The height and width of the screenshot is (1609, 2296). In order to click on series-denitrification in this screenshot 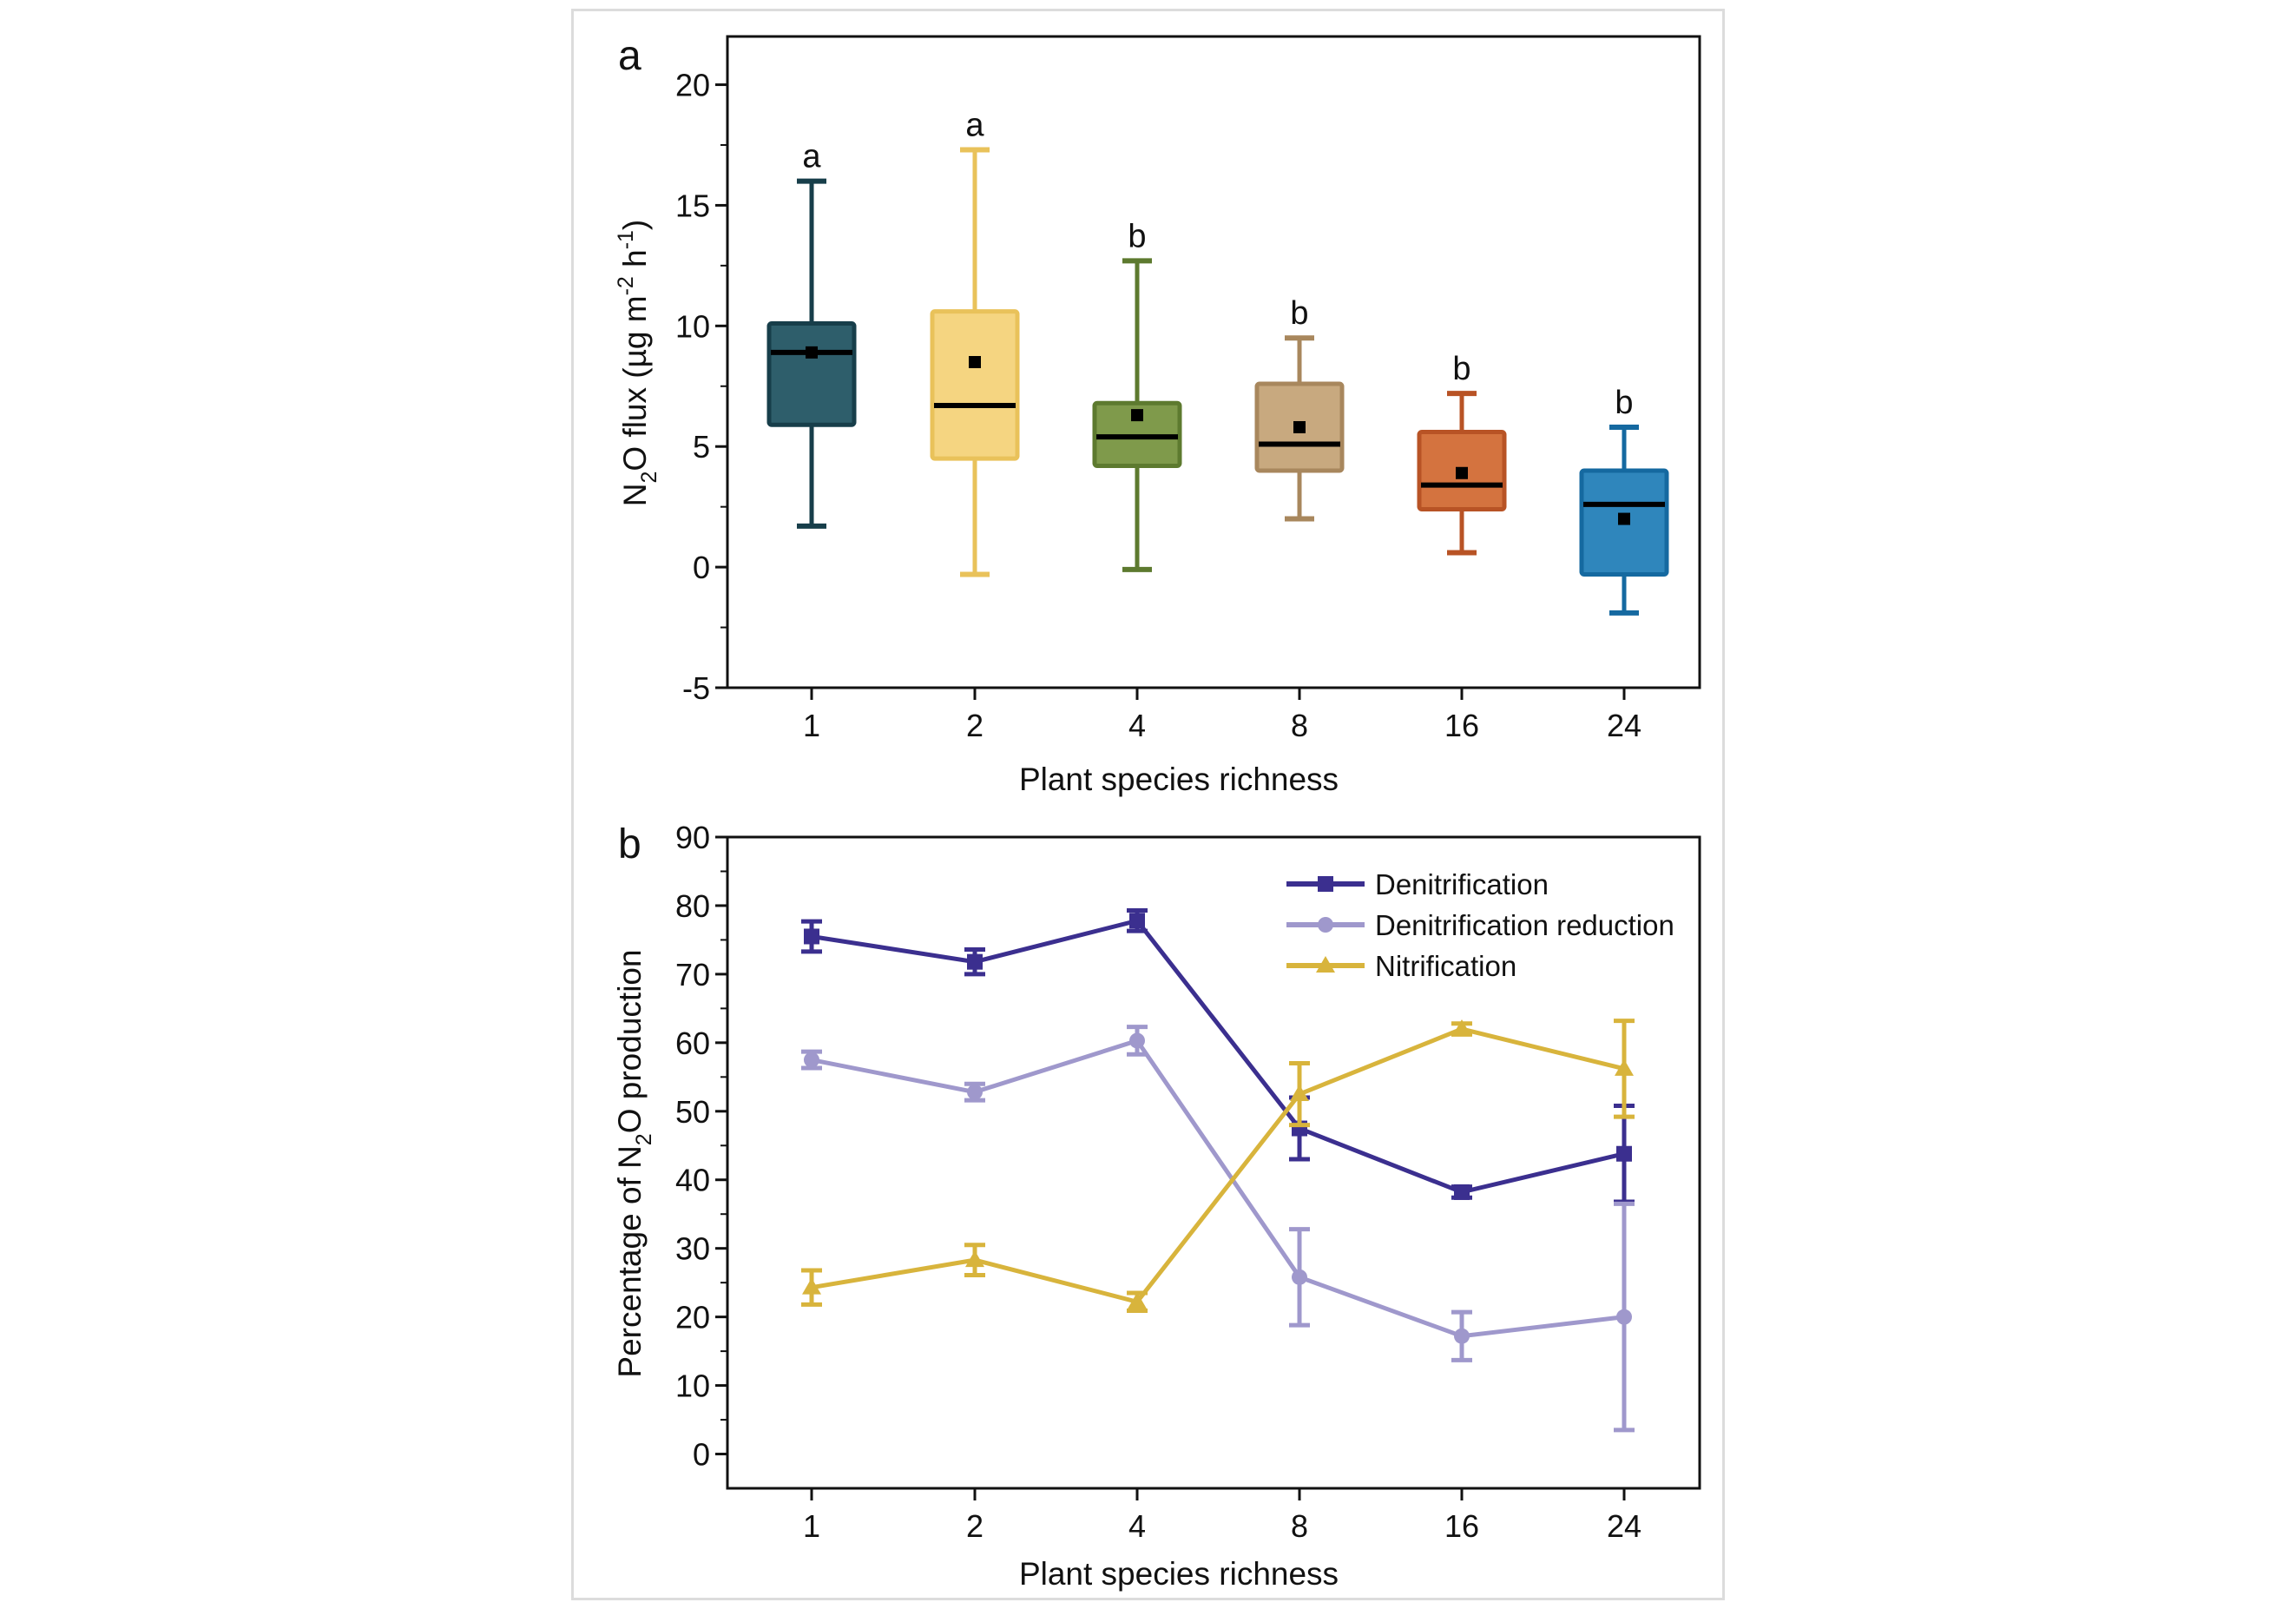, I will do `click(1218, 1055)`.